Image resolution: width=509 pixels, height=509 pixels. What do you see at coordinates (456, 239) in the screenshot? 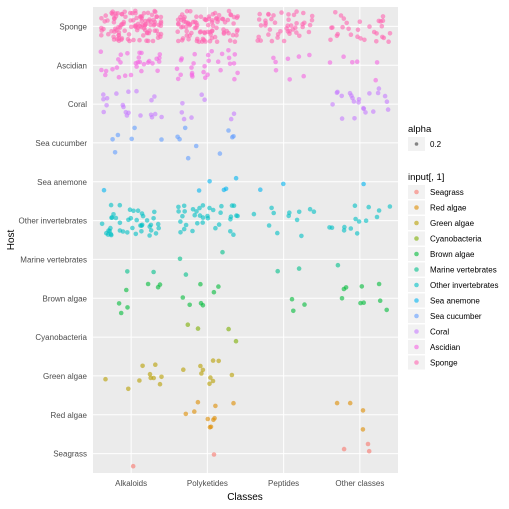
I see `legend-label: Cyanobacteria` at bounding box center [456, 239].